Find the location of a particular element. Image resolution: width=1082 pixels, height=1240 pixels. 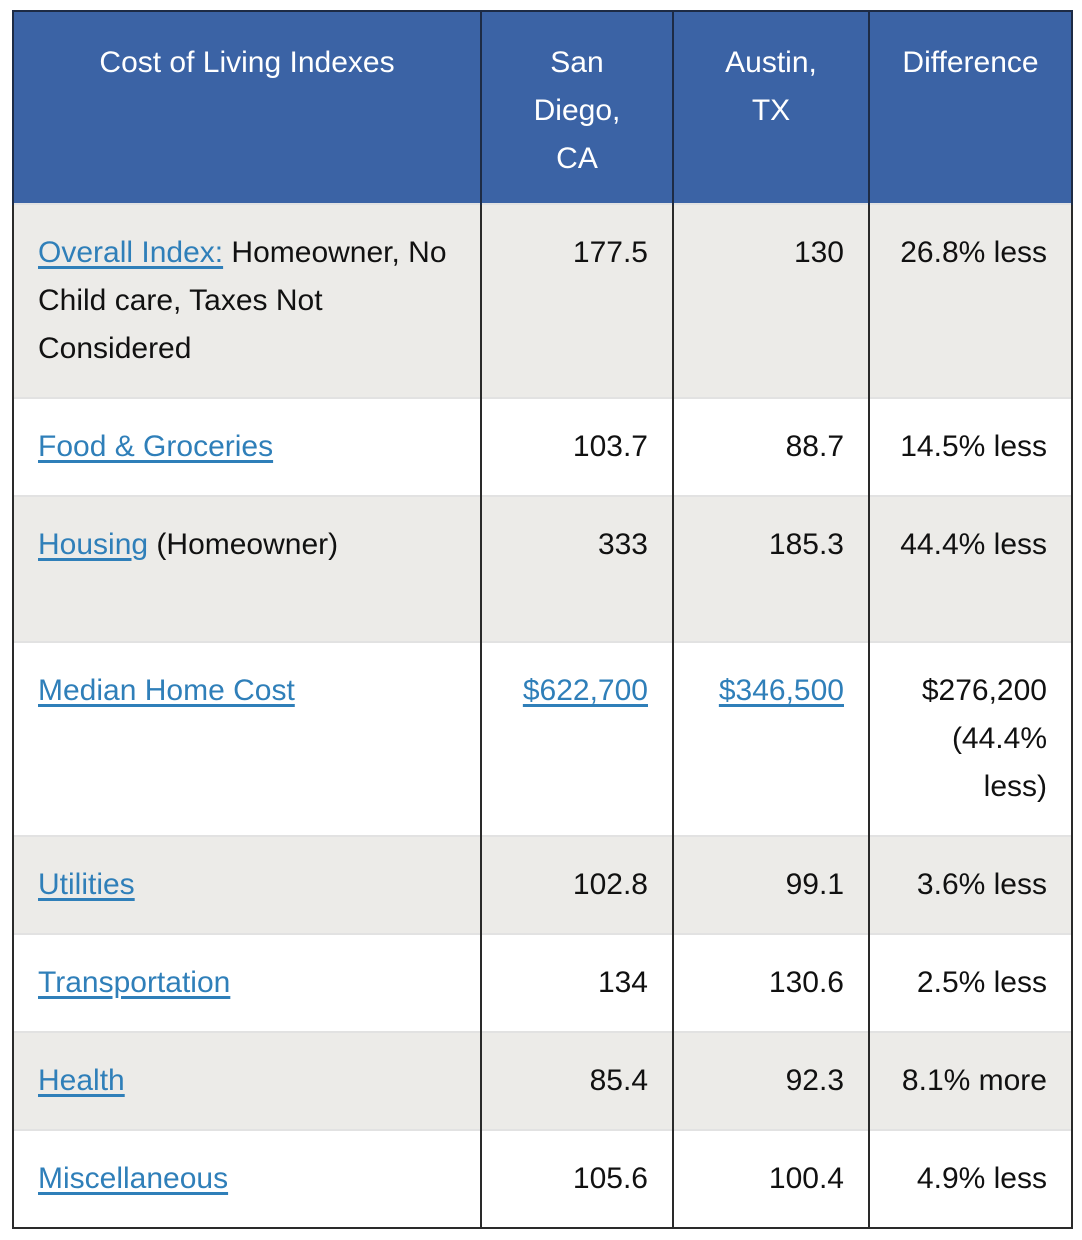

header-difference: Difference is located at coordinates (970, 107).